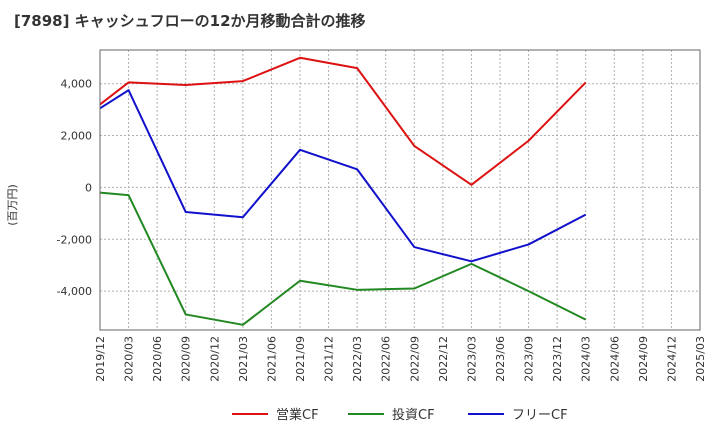 This screenshot has height=440, width=720. Describe the element at coordinates (414, 359) in the screenshot. I see `x-tick-label: 2022/09` at that location.